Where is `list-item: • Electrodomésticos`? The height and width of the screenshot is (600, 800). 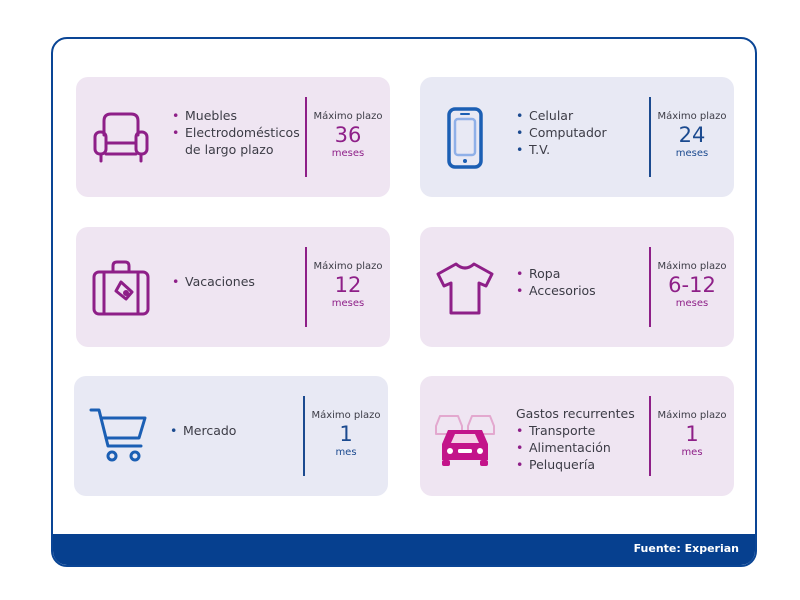
list-item: • Electrodomésticos is located at coordinates (236, 132).